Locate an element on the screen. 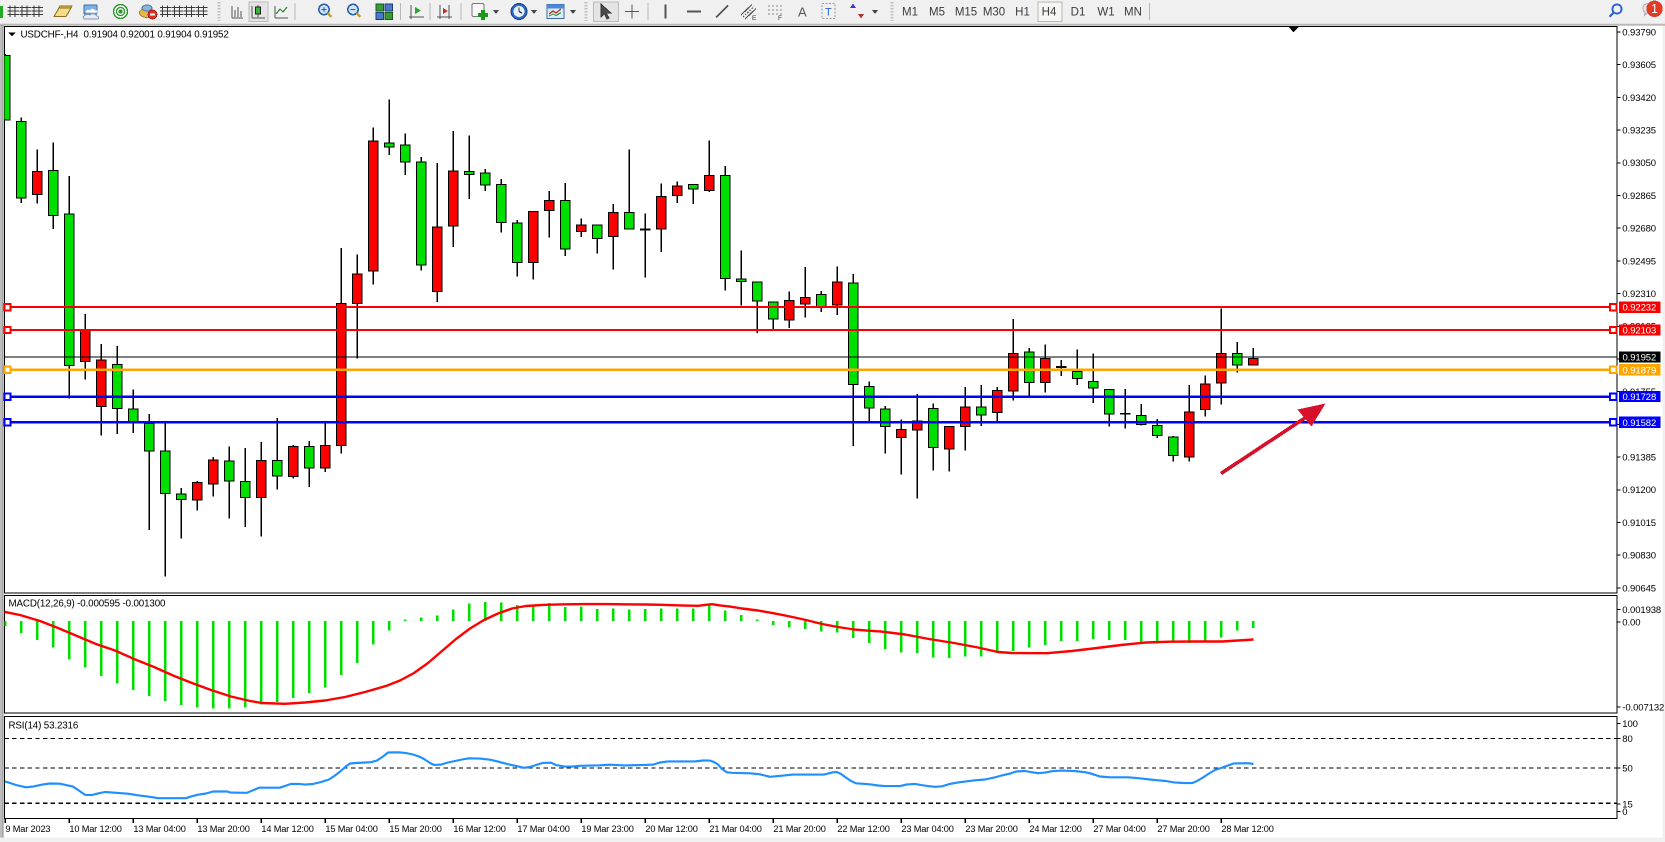 Image resolution: width=1665 pixels, height=842 pixels. svg-text: 24 Mar 12:00 is located at coordinates (1055, 829).